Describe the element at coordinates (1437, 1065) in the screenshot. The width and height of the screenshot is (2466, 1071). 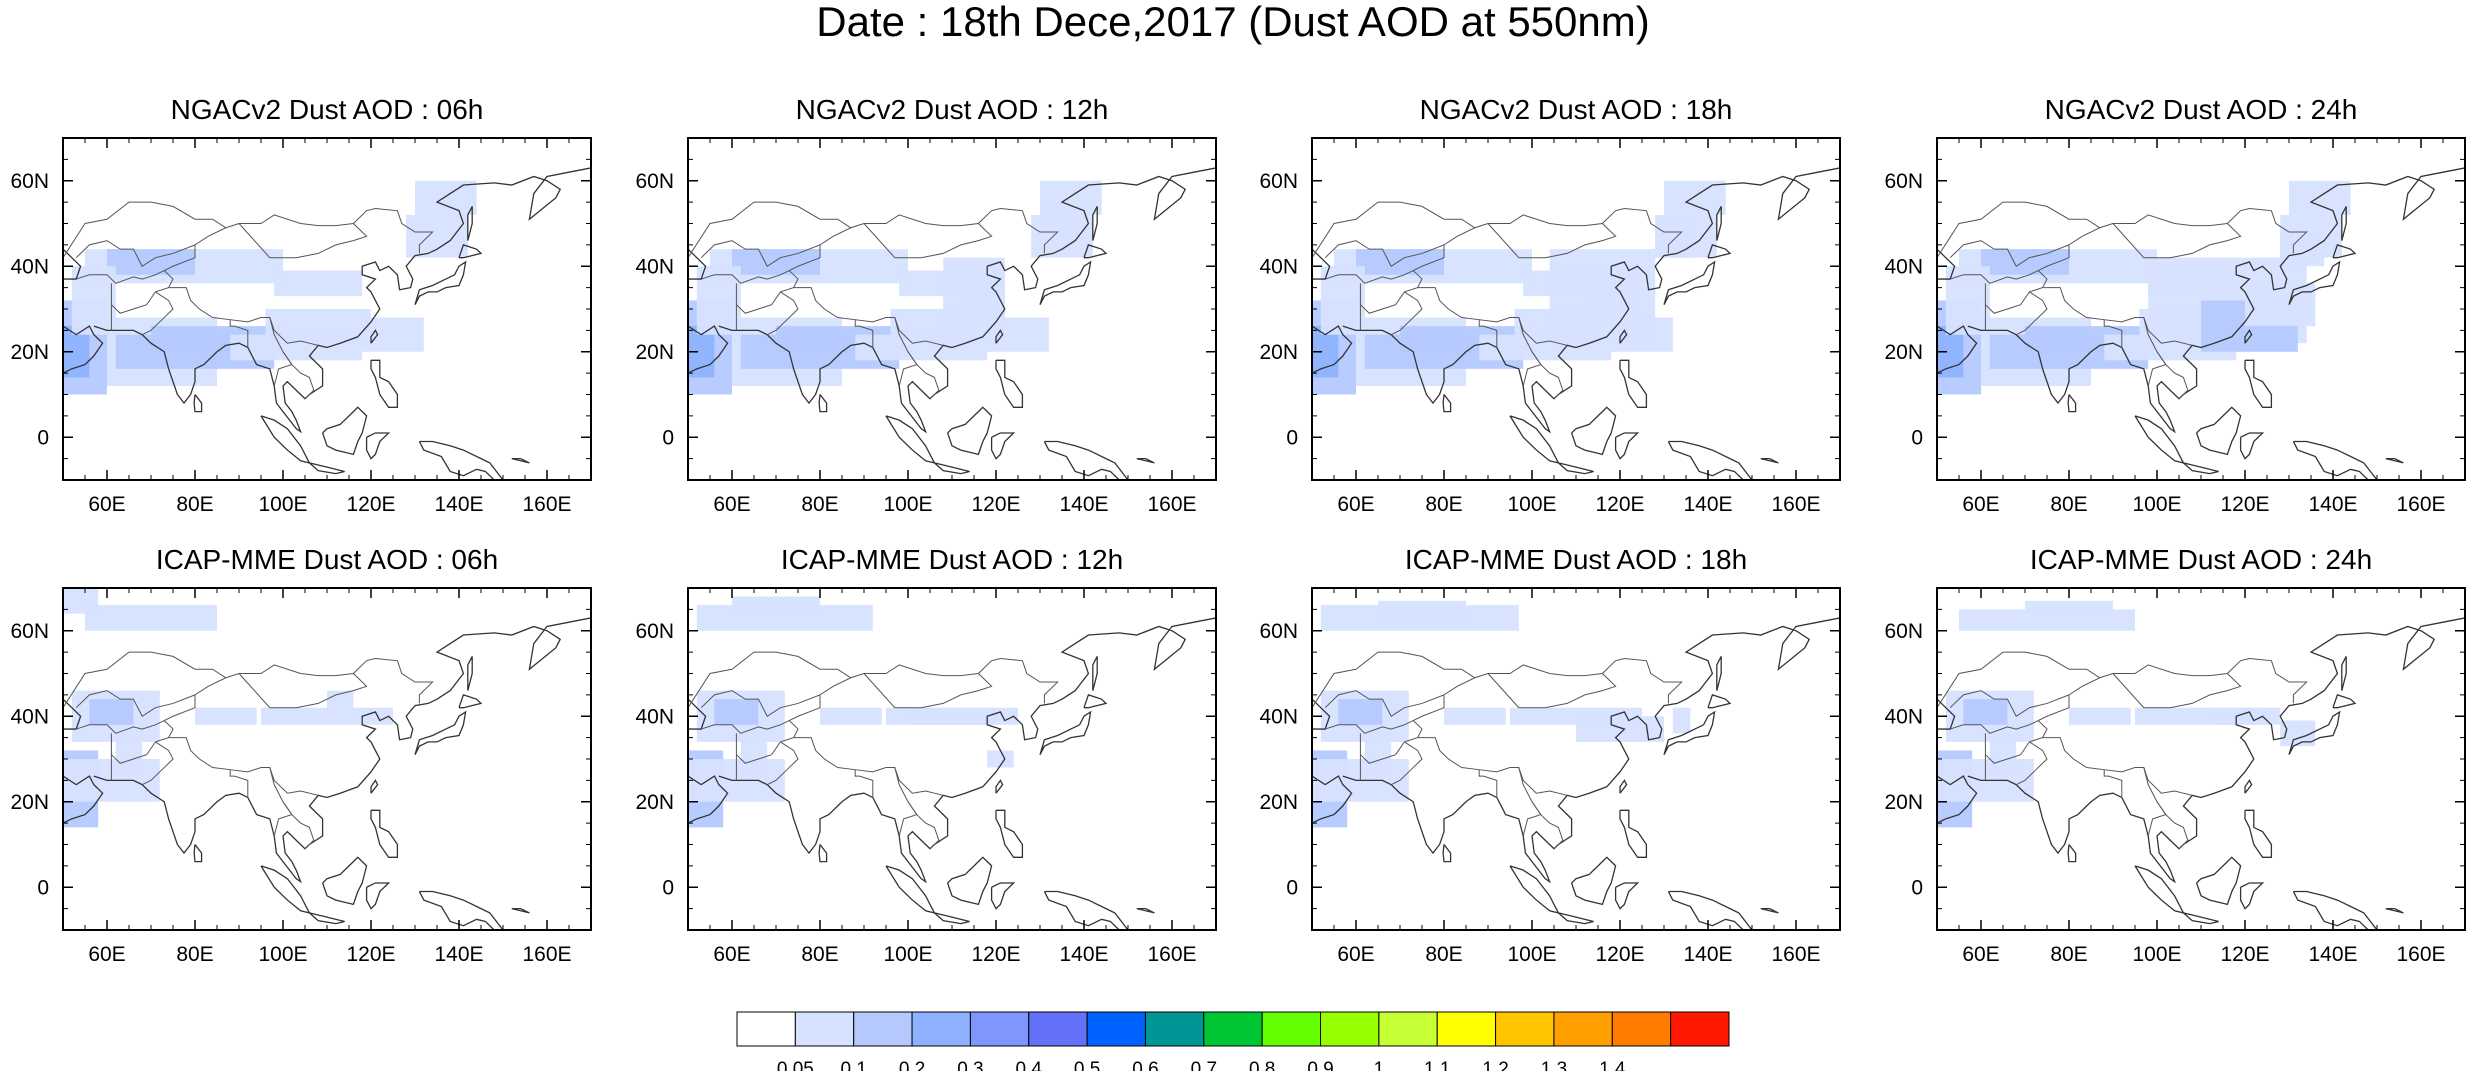
I see `colorbar-label: 1.1` at that location.